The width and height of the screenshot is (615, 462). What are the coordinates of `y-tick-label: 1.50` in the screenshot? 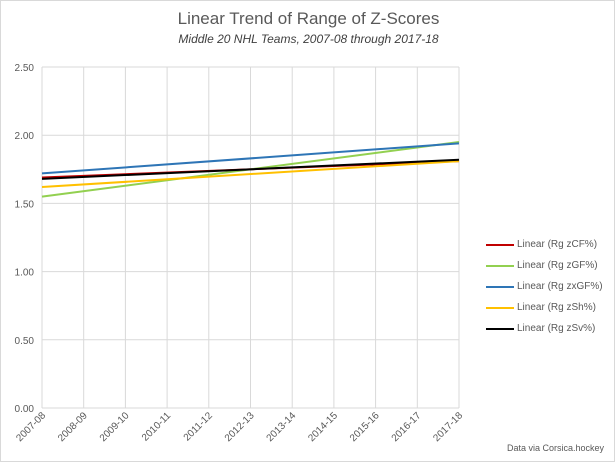 It's located at (25, 204).